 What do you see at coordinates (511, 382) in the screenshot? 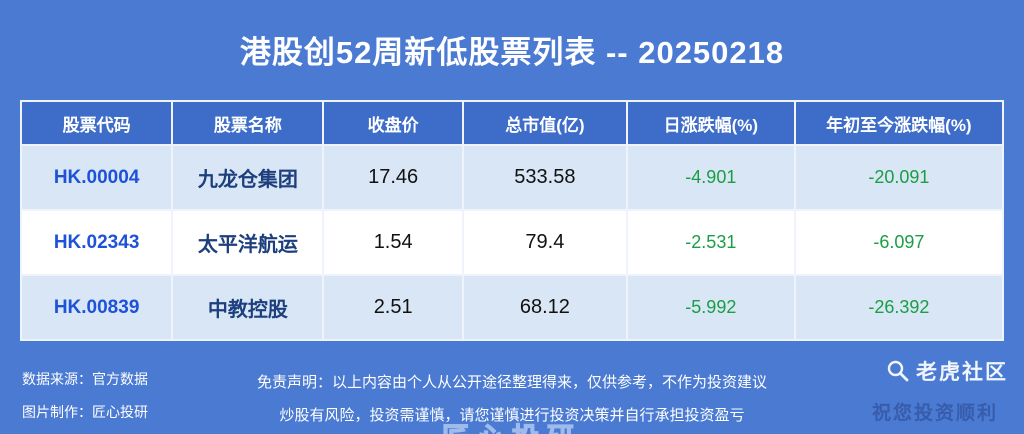
I see `disclaimer-line-1: 免责声明：以上内容由个人从公开途径整理得来，仅供参考，不作为投资建议` at bounding box center [511, 382].